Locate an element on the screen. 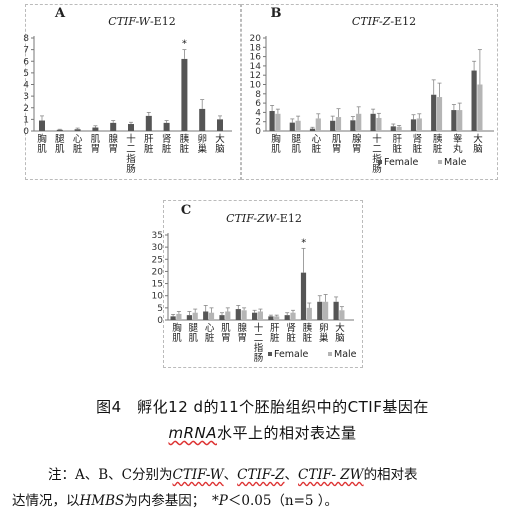 This screenshot has height=527, width=525. panel-a-y-tick-label: 0 is located at coordinates (26, 132).